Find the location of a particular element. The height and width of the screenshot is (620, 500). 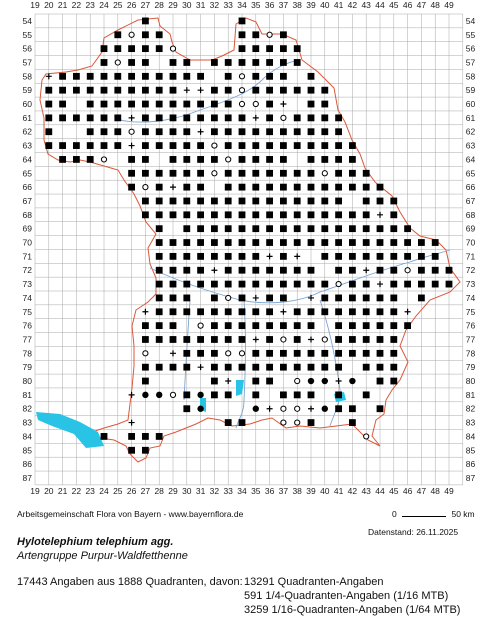

y-tick-label: 81 is located at coordinates (471, 395).